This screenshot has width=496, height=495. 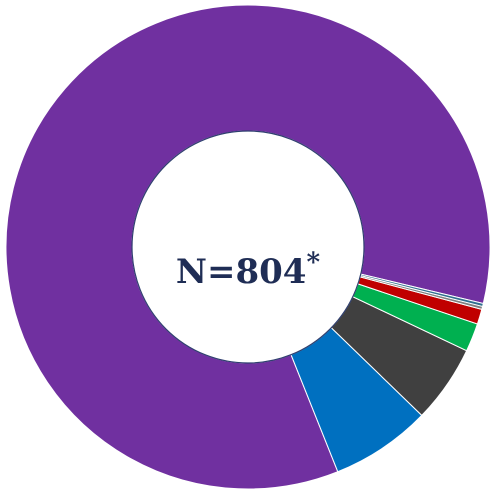 I want to click on sample-size-value: N=804, so click(x=241, y=272).